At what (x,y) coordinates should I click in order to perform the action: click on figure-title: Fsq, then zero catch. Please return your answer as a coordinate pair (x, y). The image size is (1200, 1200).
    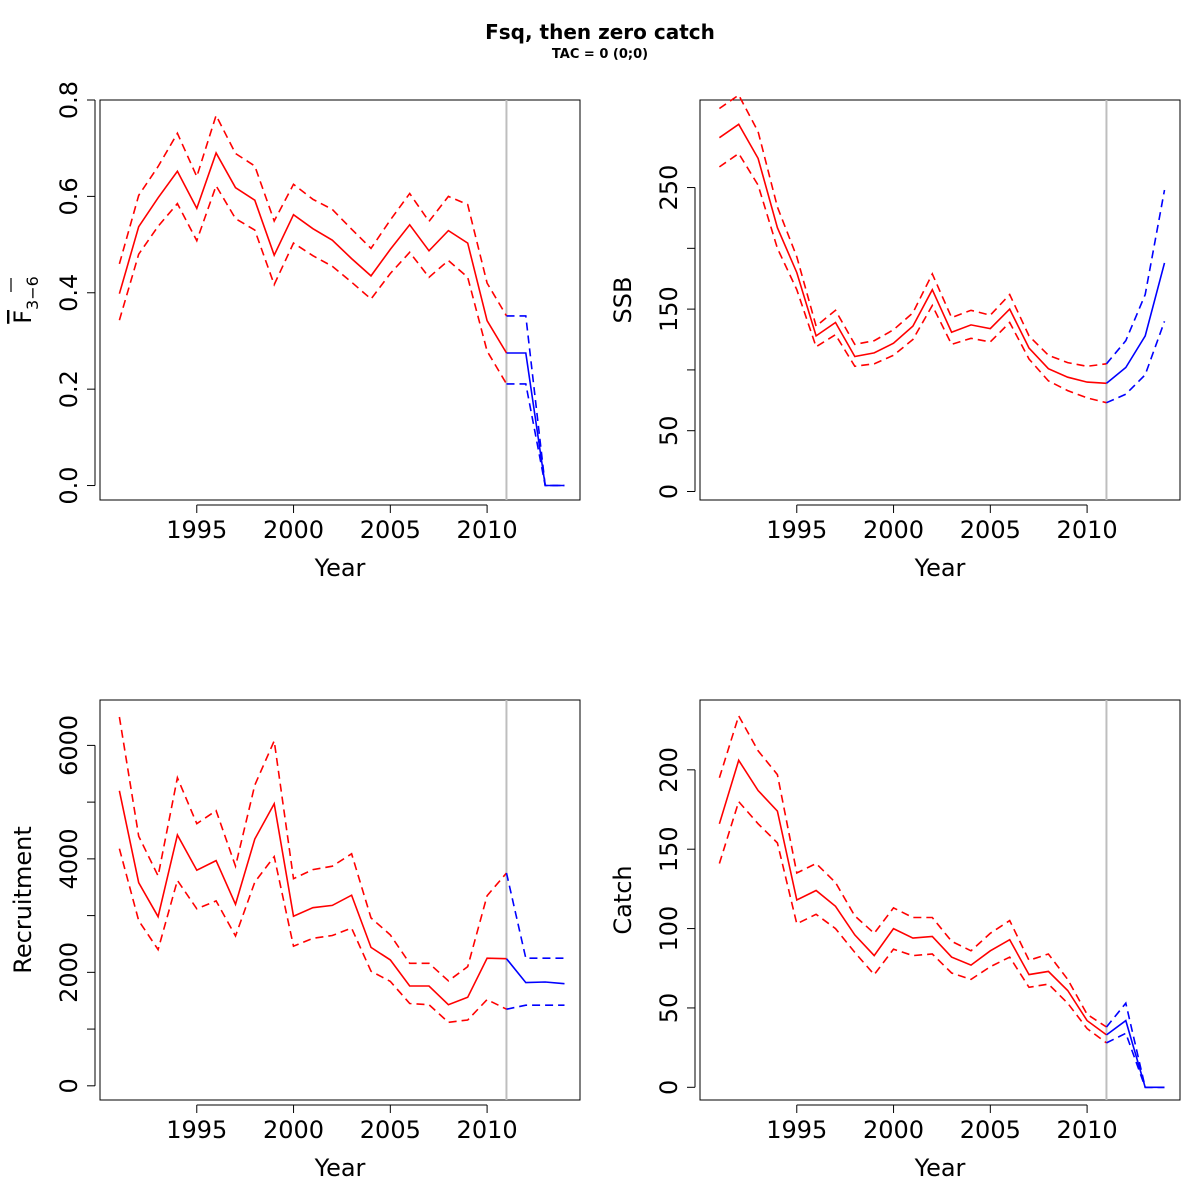
    Looking at the image, I should click on (600, 32).